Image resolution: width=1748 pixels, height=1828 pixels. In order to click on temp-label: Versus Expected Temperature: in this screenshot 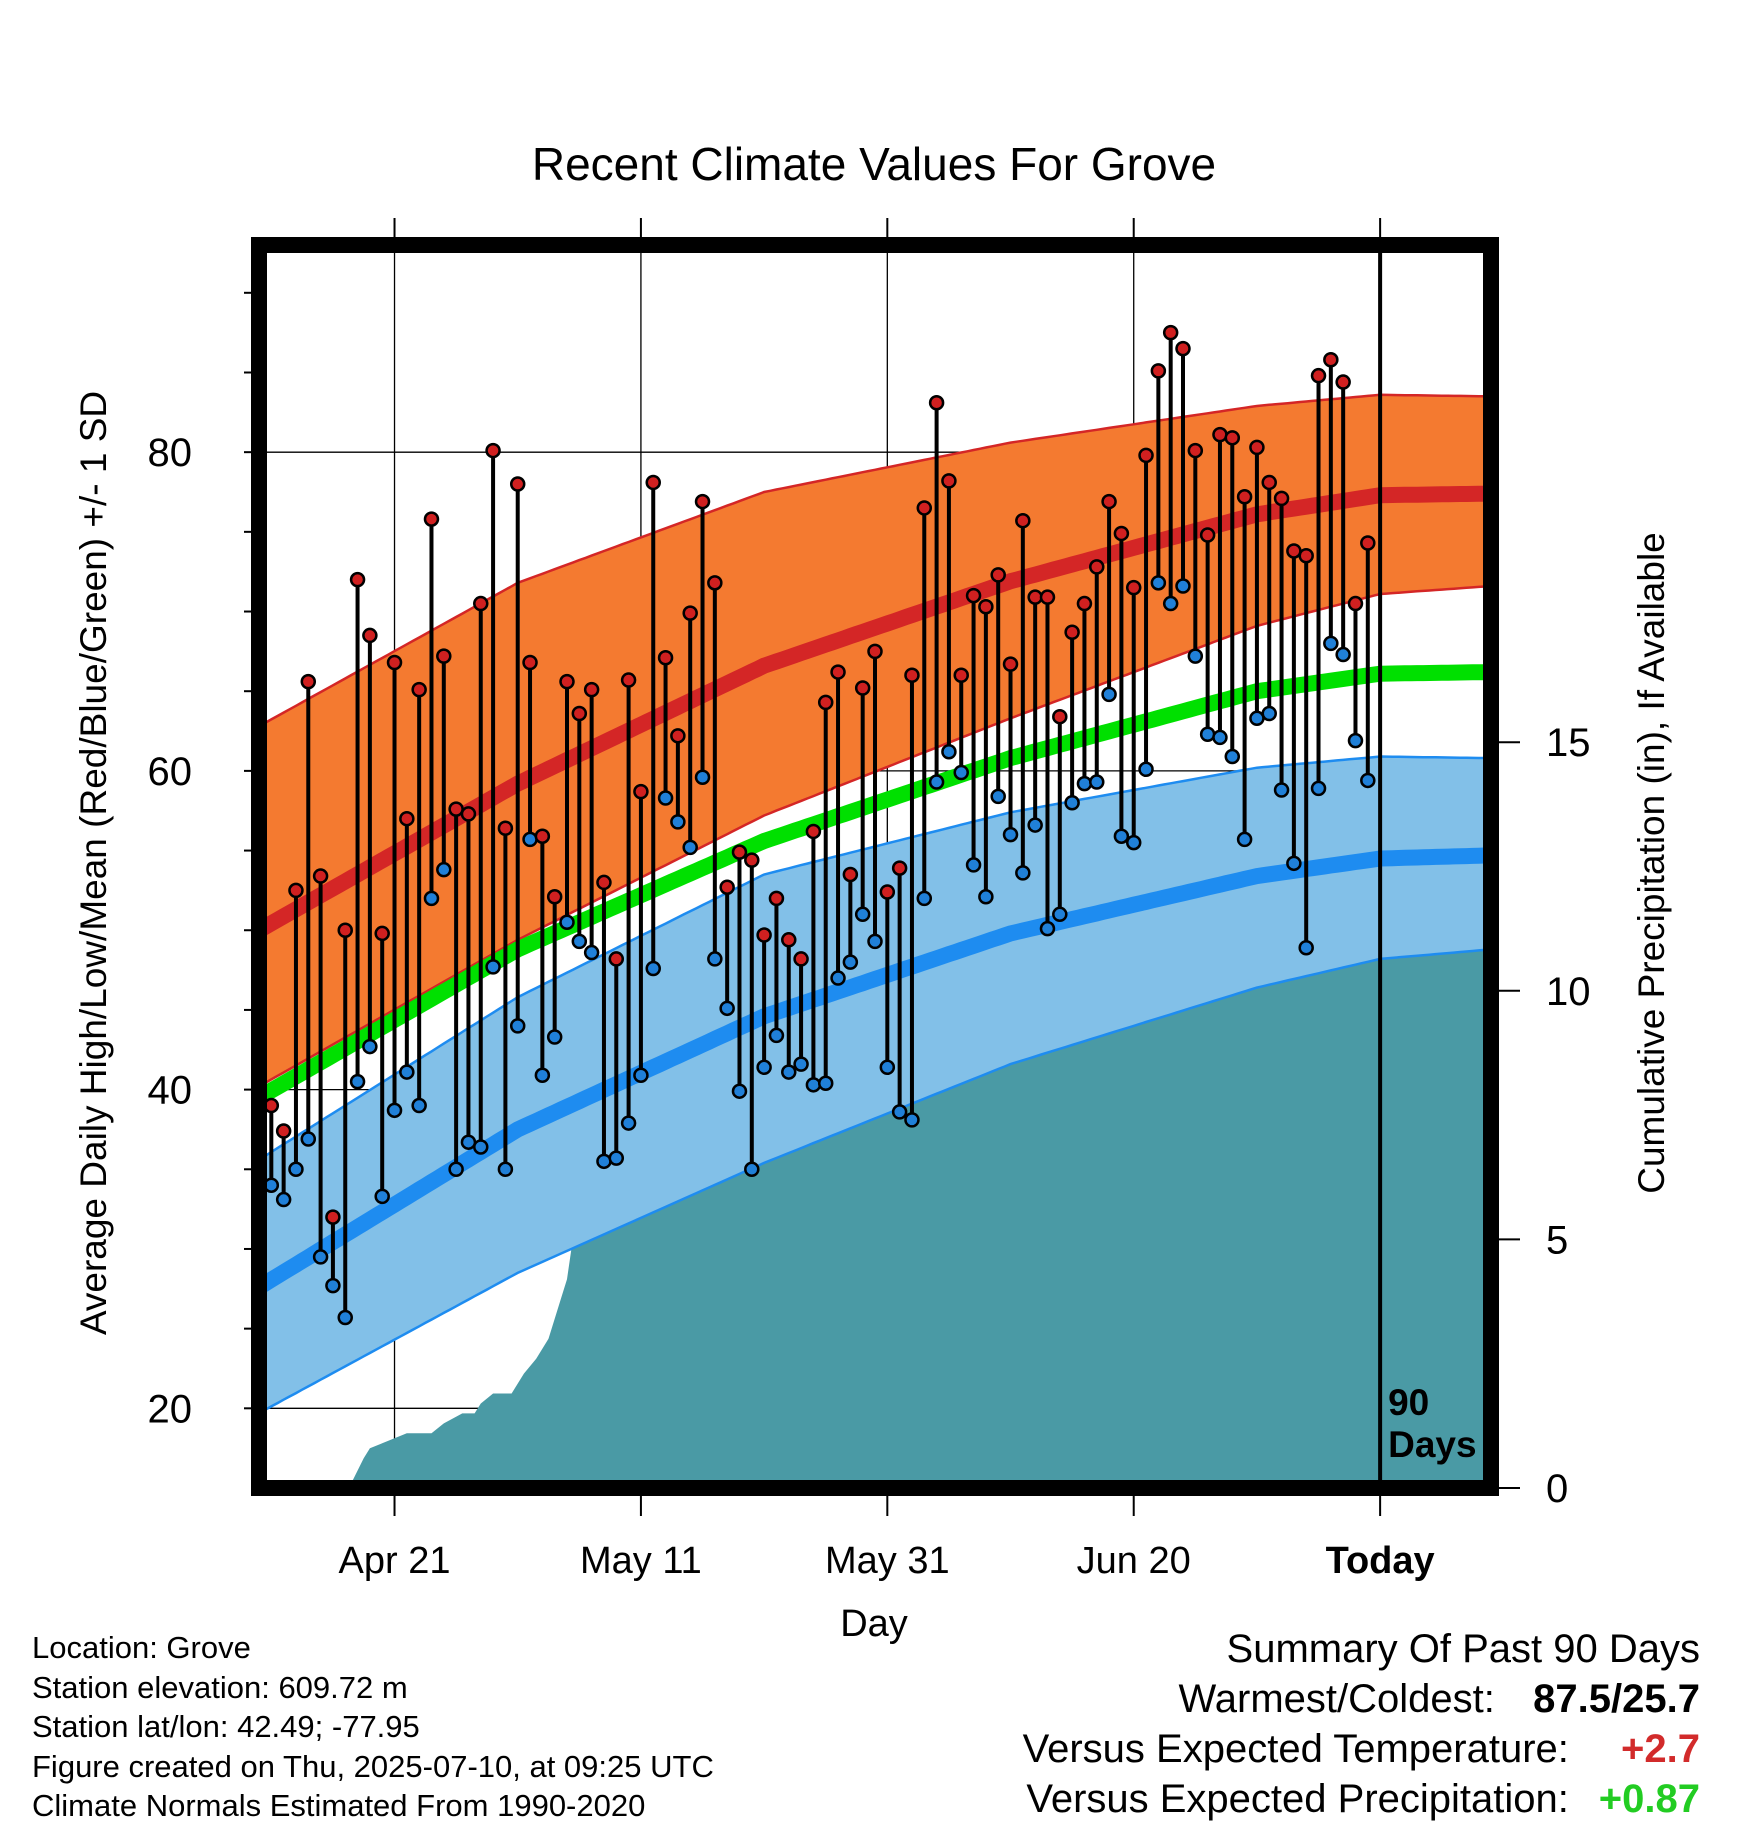, I will do `click(1295, 1749)`.